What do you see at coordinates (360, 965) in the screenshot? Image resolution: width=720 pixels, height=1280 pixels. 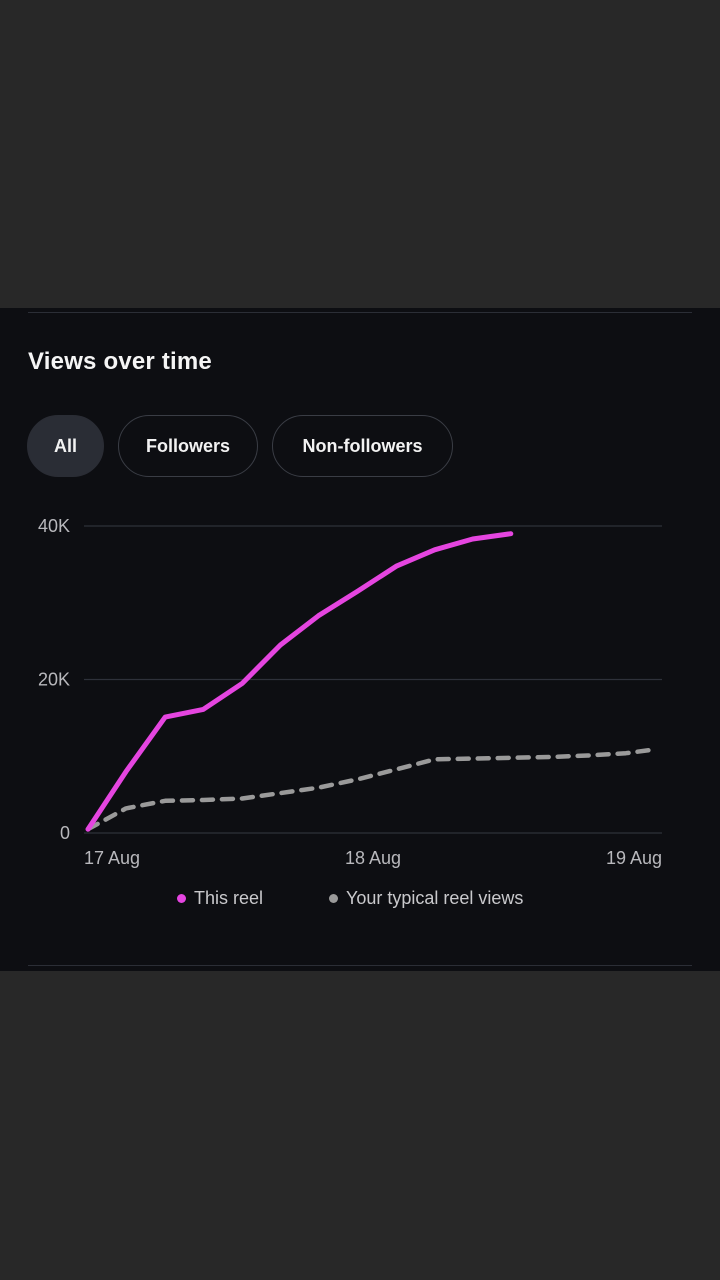 I see `bottom-divider` at bounding box center [360, 965].